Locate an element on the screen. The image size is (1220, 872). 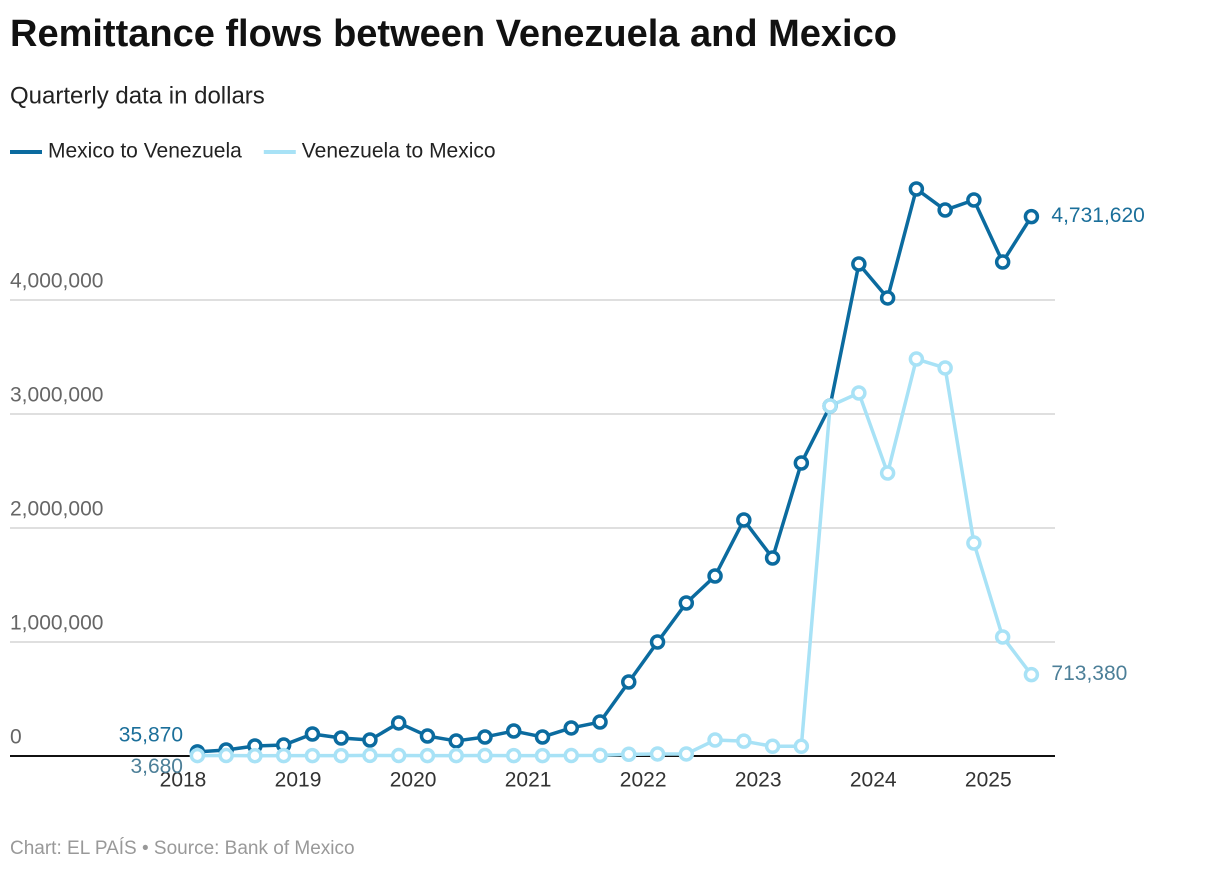
value-label: 35,870 is located at coordinates (151, 734).